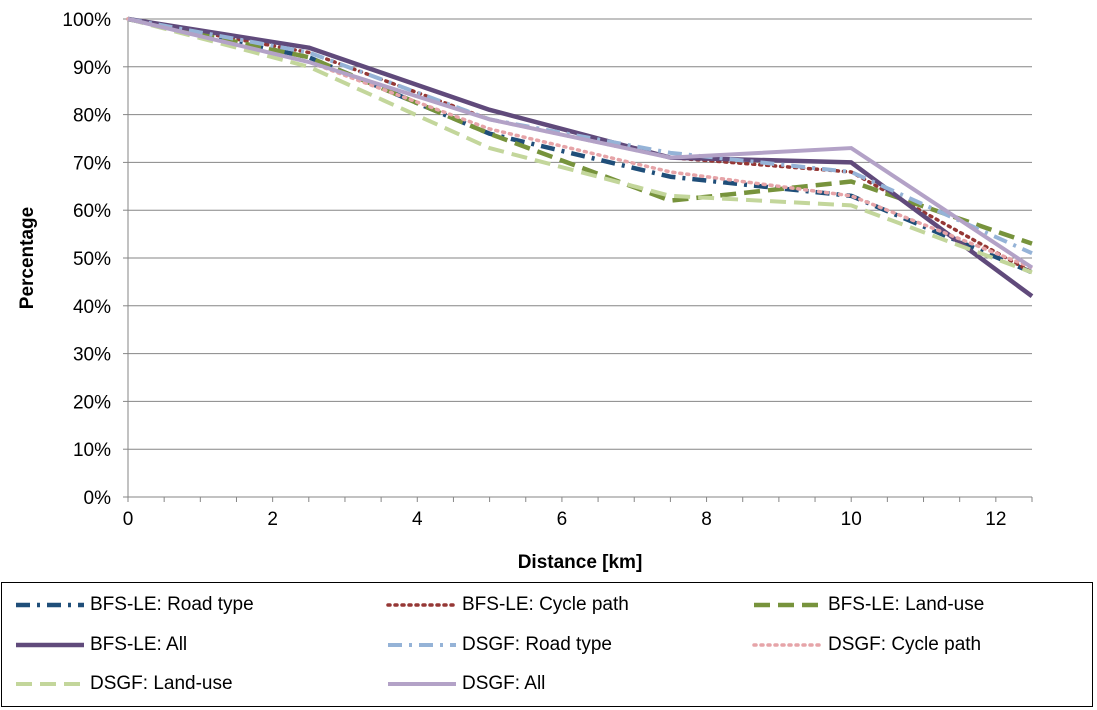 The width and height of the screenshot is (1097, 710). I want to click on y-tick-label: 80%, so click(92, 116).